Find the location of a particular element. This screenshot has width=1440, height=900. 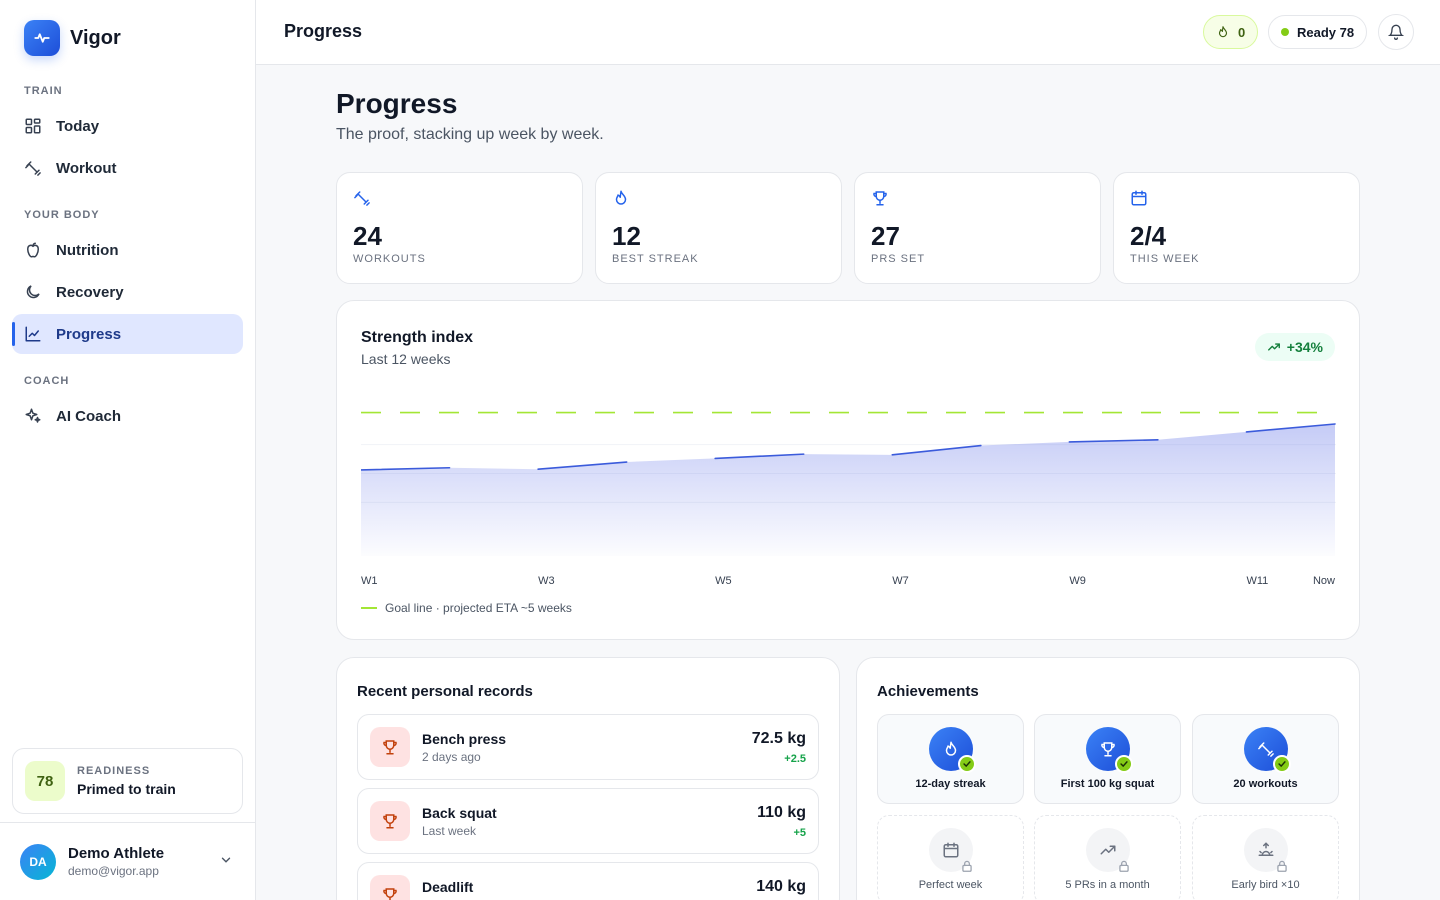

record-date: Last week is located at coordinates (449, 831).